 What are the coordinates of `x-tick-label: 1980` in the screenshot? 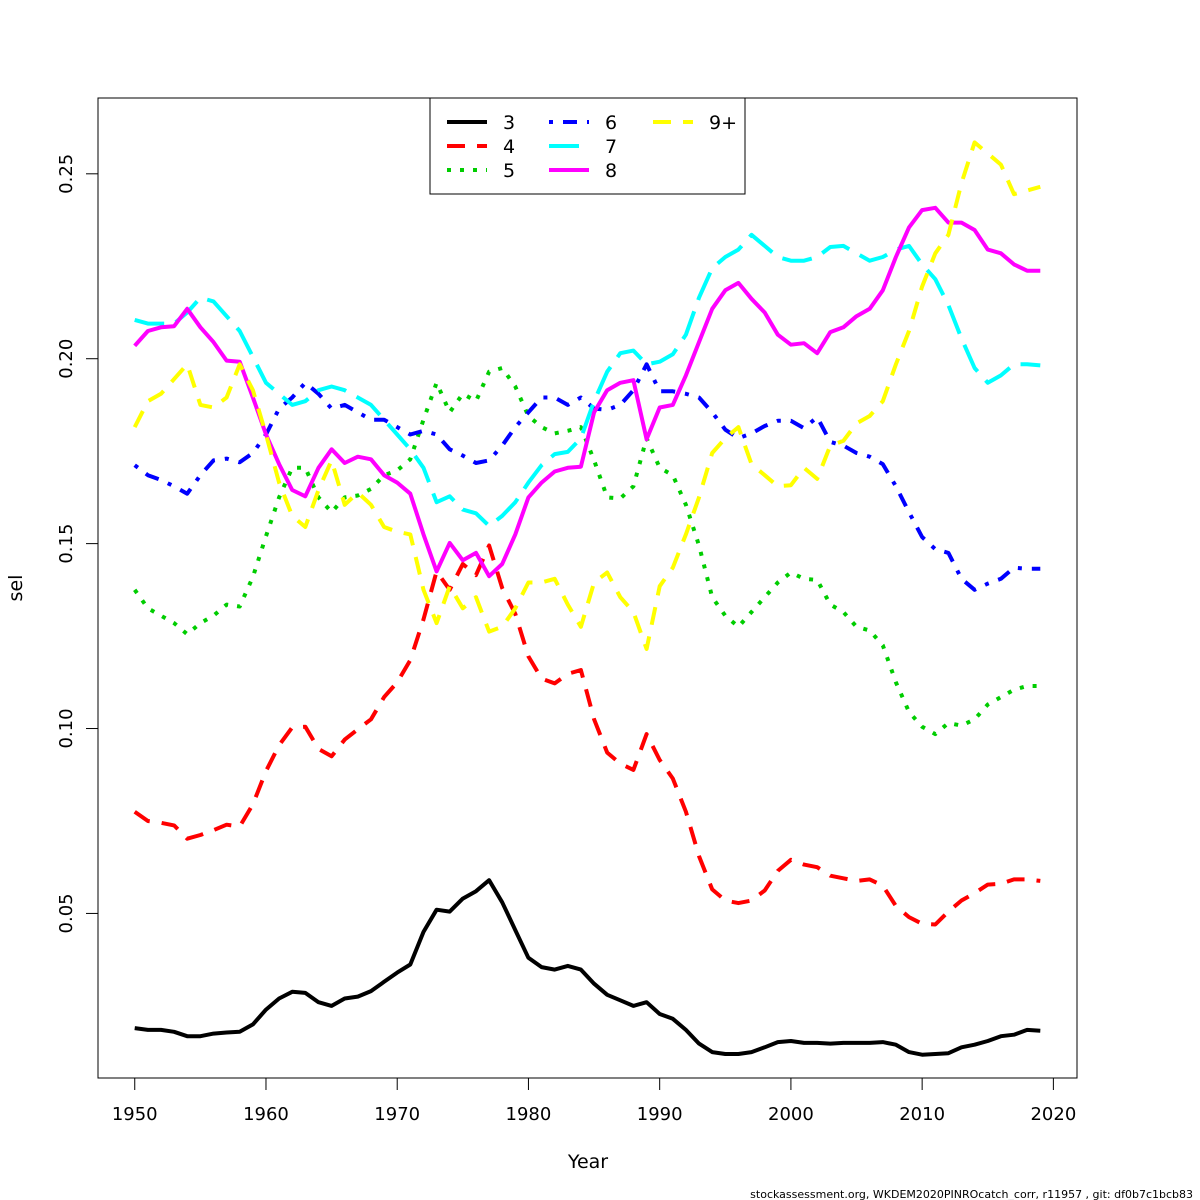 It's located at (529, 1114).